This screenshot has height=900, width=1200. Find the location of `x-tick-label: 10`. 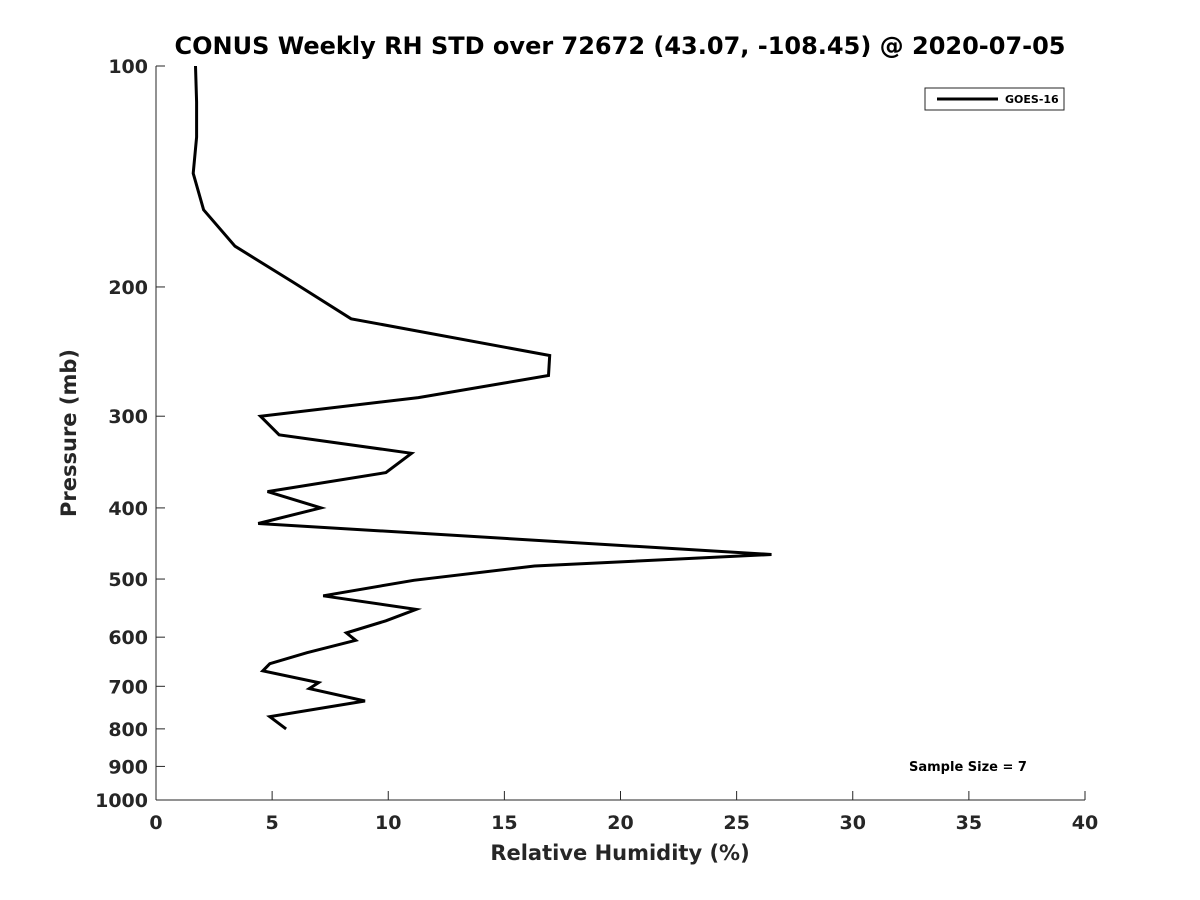

x-tick-label: 10 is located at coordinates (388, 823).